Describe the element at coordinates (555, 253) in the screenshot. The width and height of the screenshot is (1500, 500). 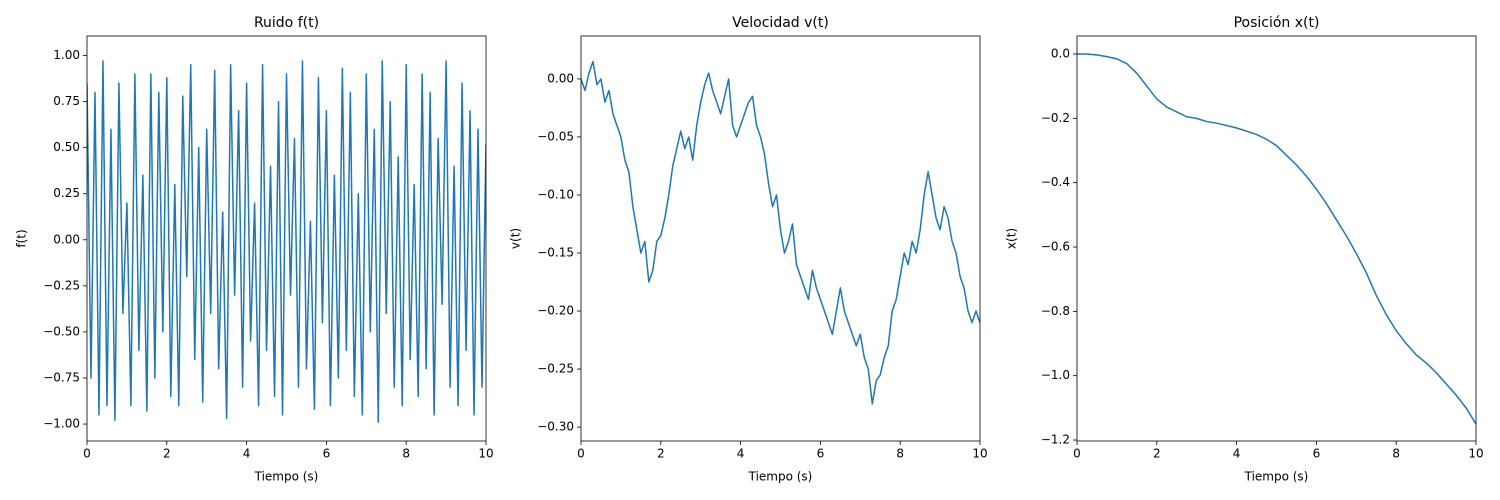
I see `y-tick-label: −0.15` at that location.